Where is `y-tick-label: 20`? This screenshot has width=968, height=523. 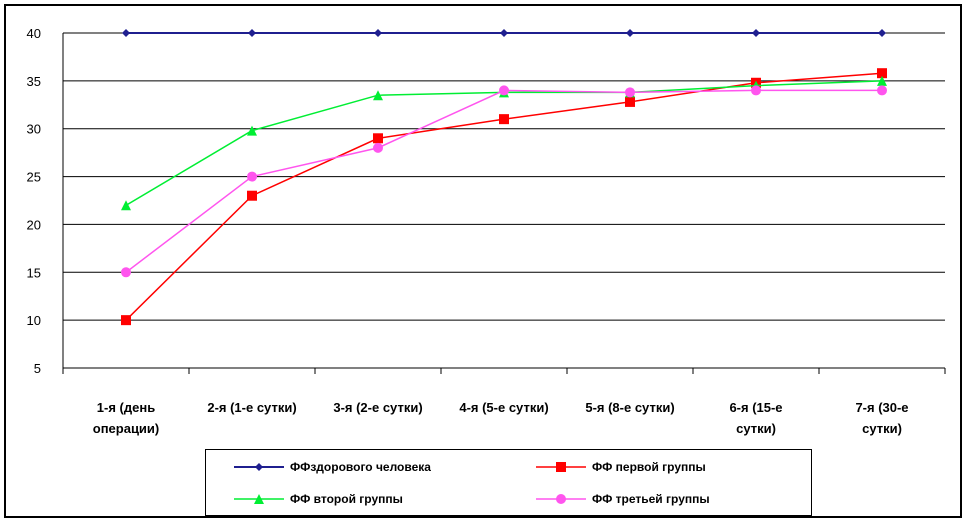
y-tick-label: 20 is located at coordinates (34, 224).